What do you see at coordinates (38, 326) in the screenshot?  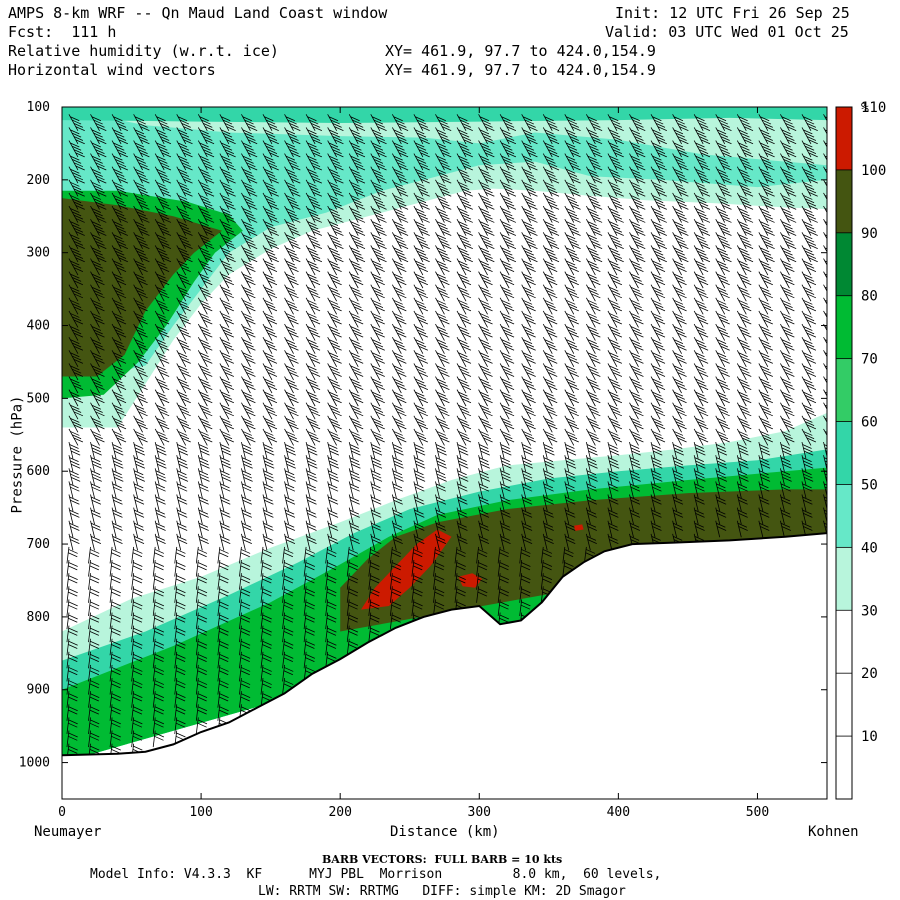 I see `y-tick-label: 400` at bounding box center [38, 326].